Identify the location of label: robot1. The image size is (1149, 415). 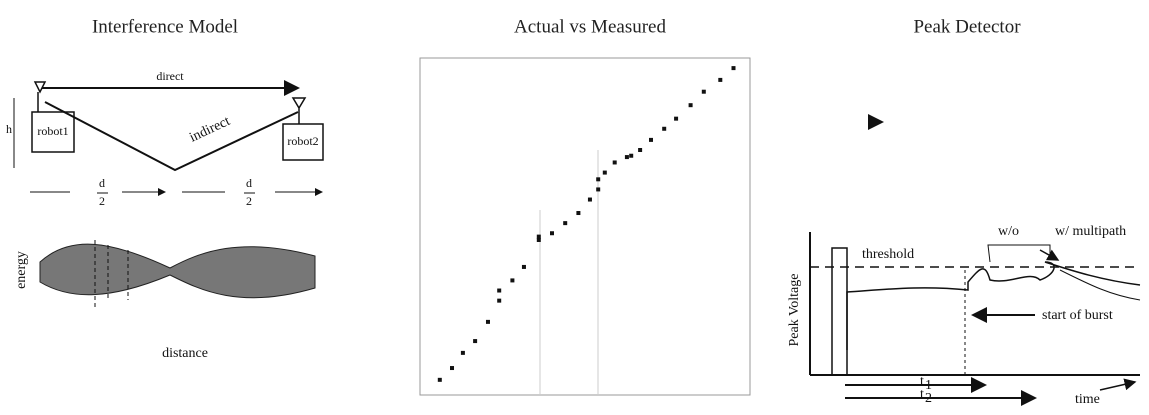
(52, 131).